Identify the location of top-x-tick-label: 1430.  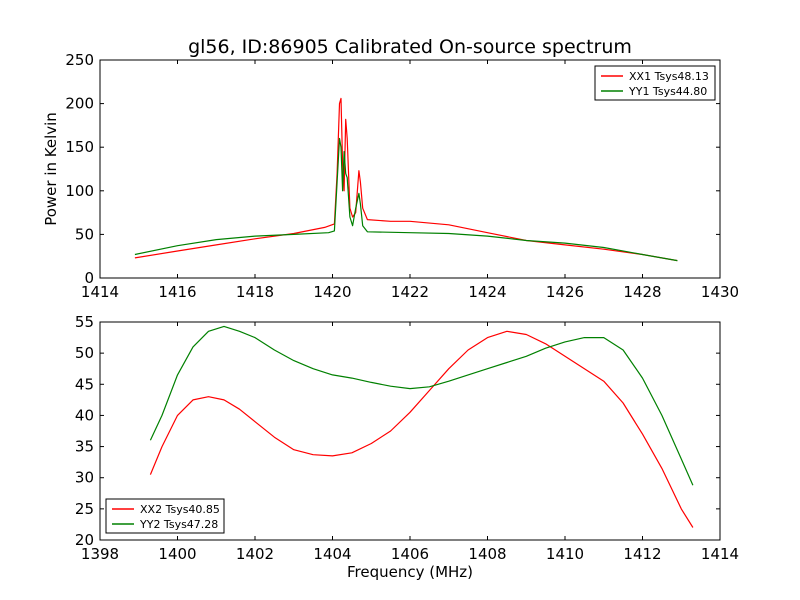
(720, 292).